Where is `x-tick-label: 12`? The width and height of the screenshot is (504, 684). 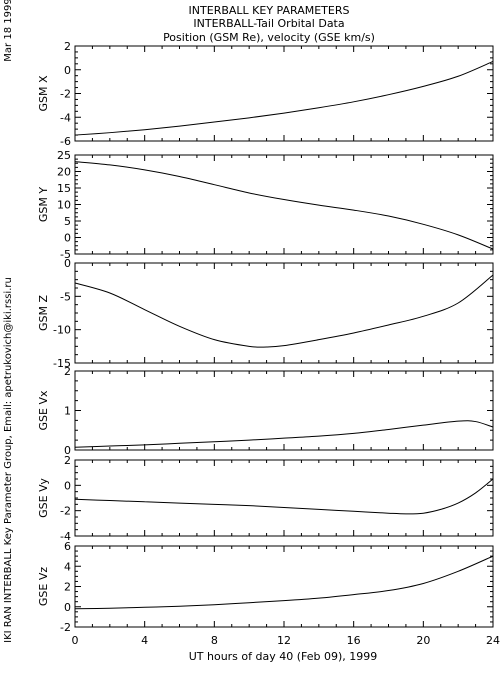
x-tick-label: 12 is located at coordinates (284, 640).